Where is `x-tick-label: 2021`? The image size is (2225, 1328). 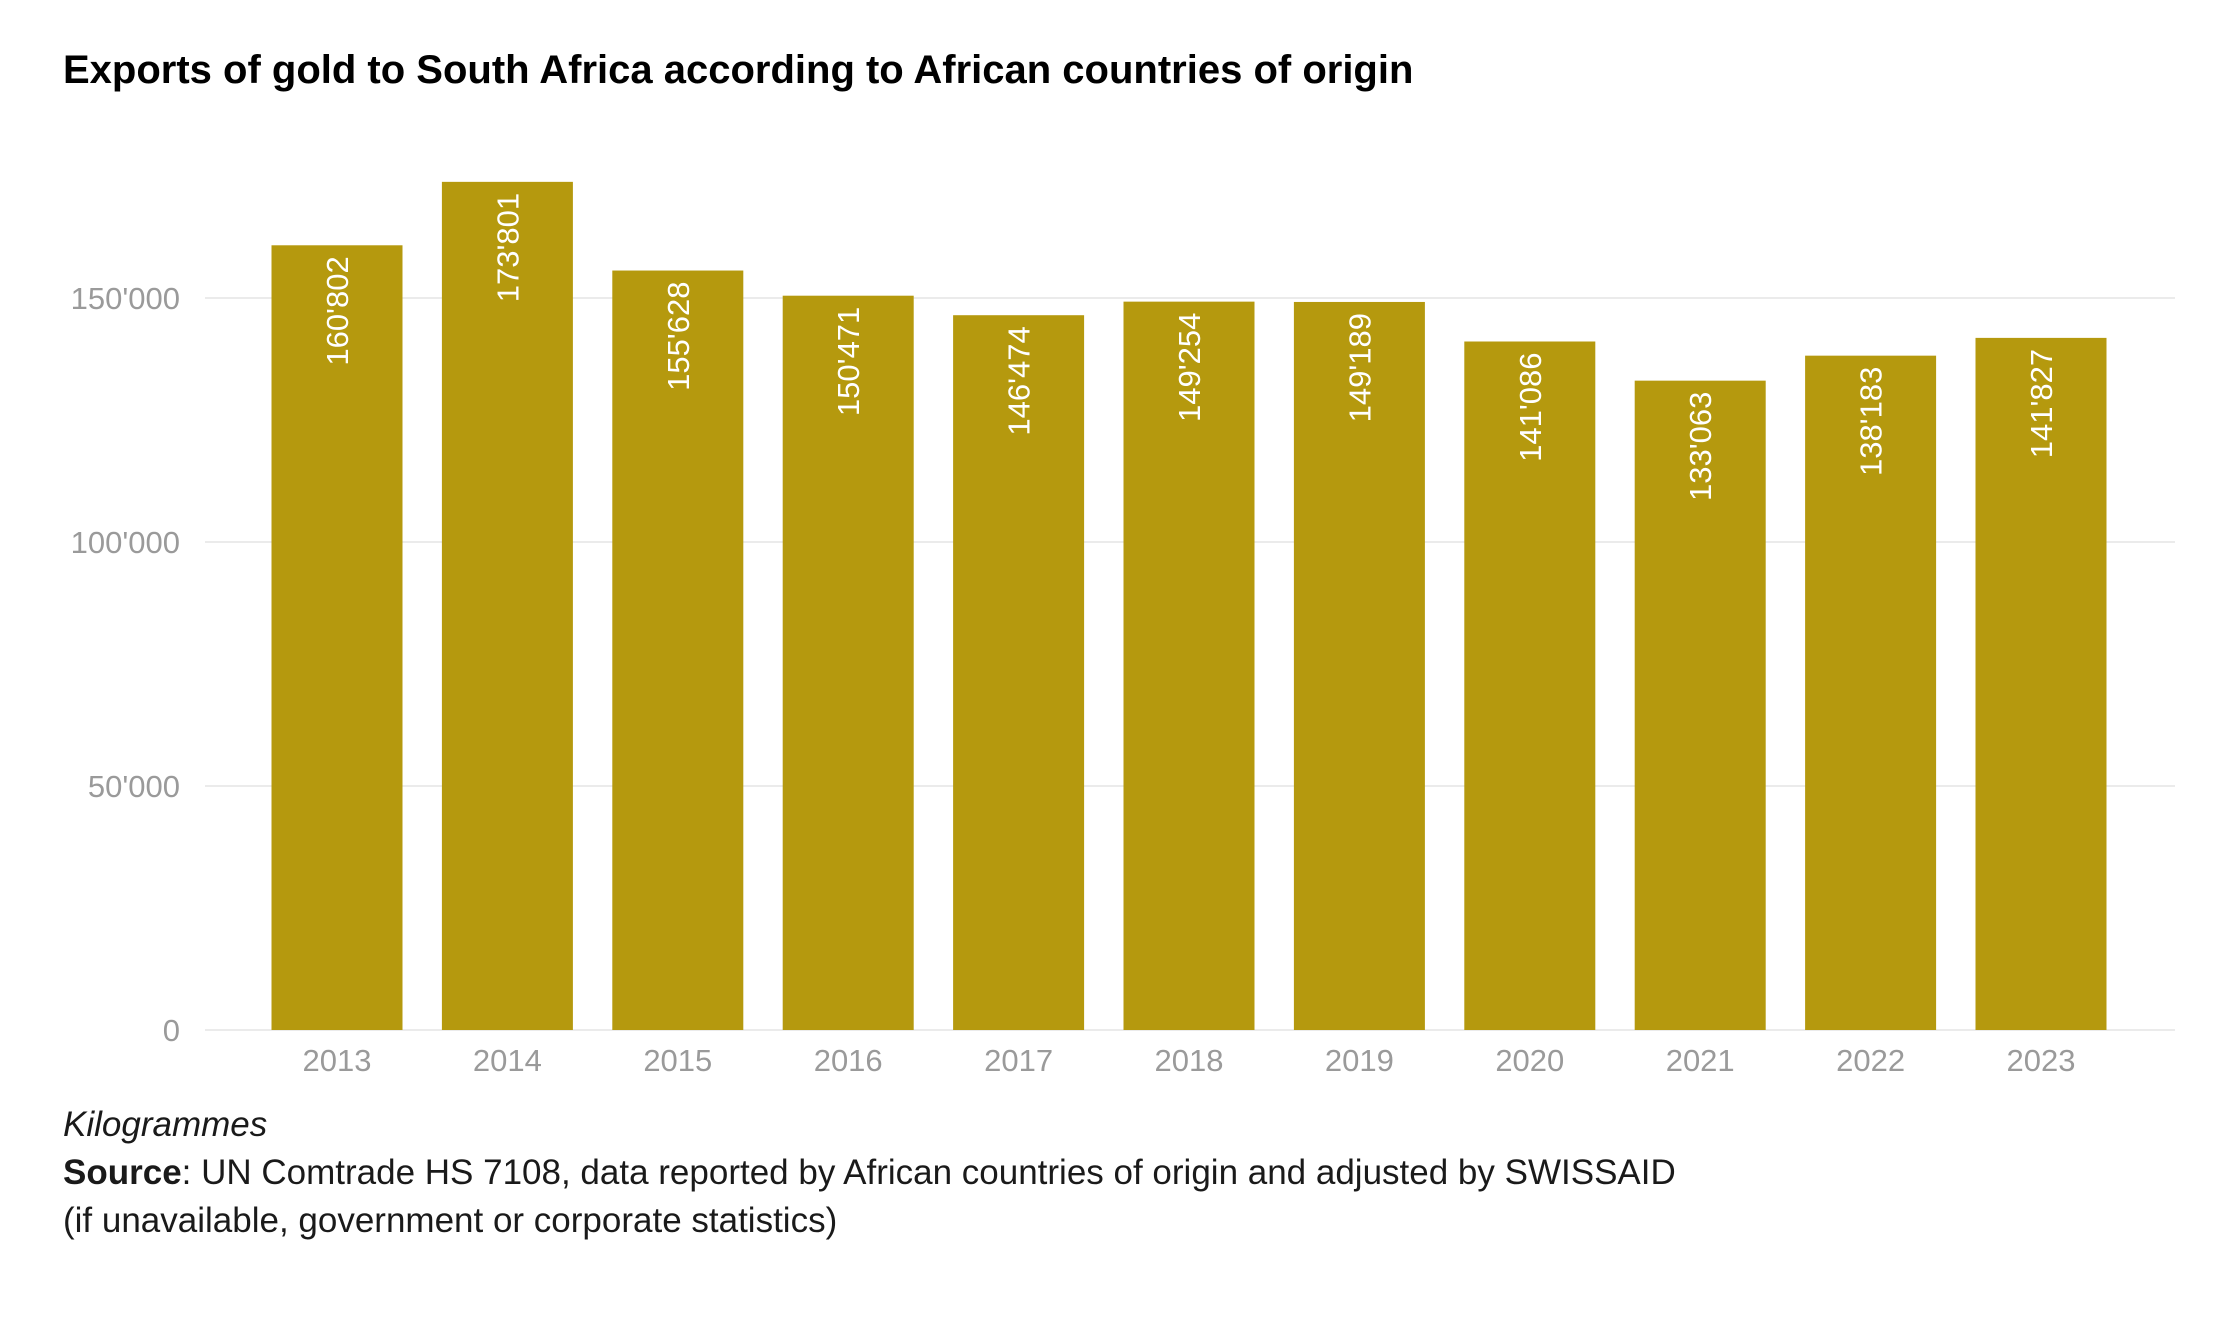
x-tick-label: 2021 is located at coordinates (1700, 1060).